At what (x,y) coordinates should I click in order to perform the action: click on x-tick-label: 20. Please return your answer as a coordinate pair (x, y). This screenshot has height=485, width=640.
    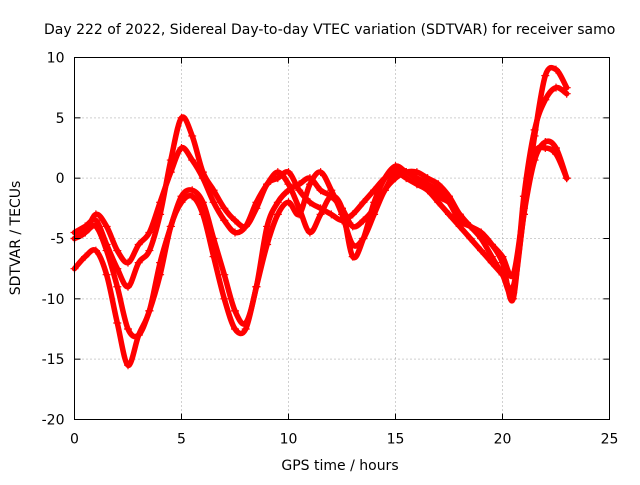
    Looking at the image, I should click on (503, 440).